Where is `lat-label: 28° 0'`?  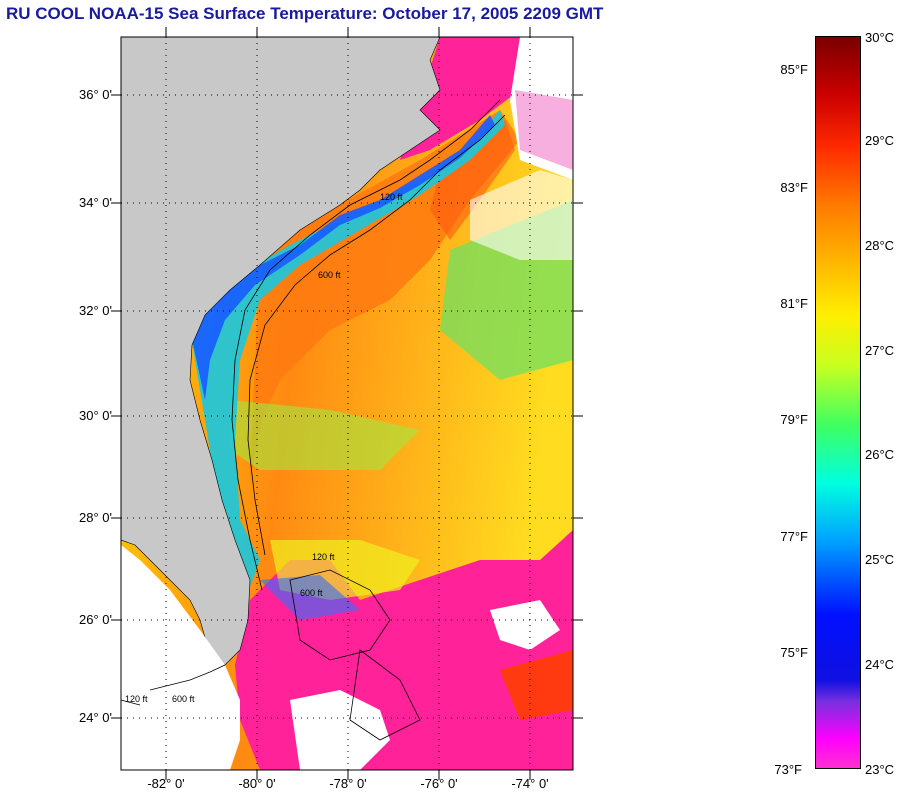 lat-label: 28° 0' is located at coordinates (95, 517).